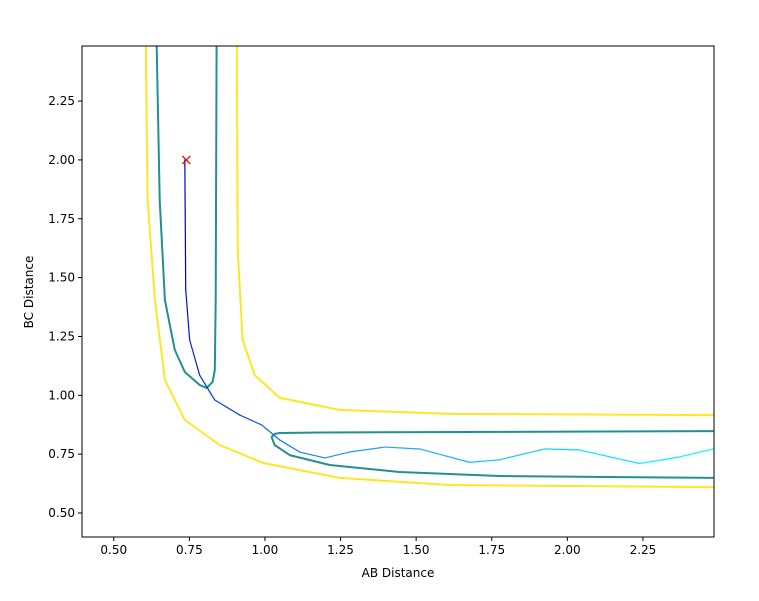 This screenshot has width=759, height=601. Describe the element at coordinates (61, 278) in the screenshot. I see `y-tick-label: 1.50` at that location.